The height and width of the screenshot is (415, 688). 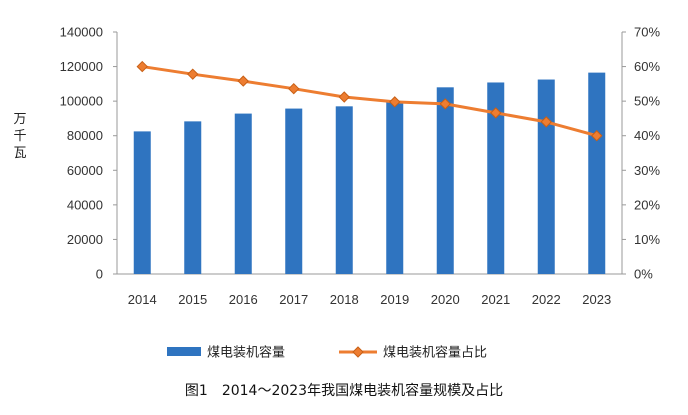 I want to click on y-axis-label-char: 千, so click(x=19, y=136).